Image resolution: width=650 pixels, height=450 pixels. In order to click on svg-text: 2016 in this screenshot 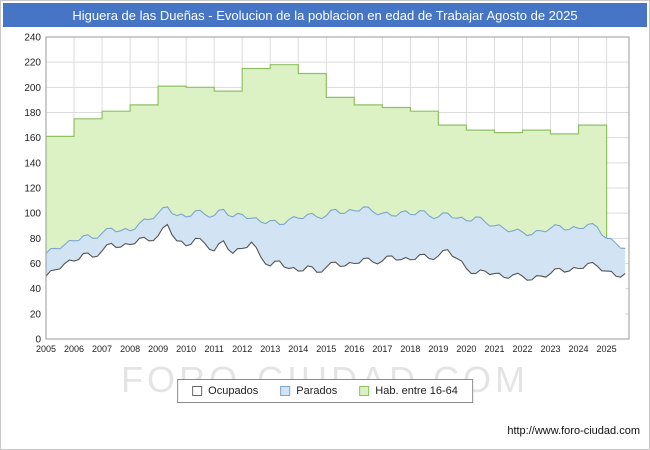, I will do `click(354, 349)`.